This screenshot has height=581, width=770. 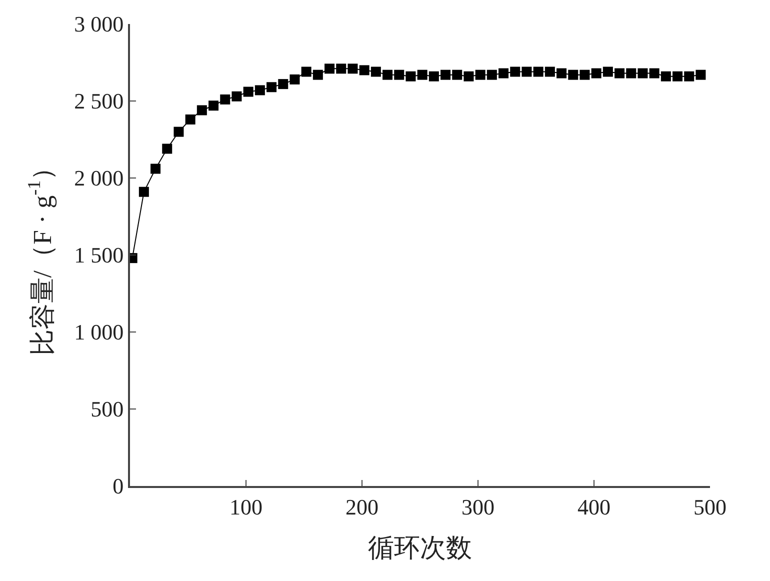 I want to click on y-tick-label: 1 000, so click(x=99, y=332).